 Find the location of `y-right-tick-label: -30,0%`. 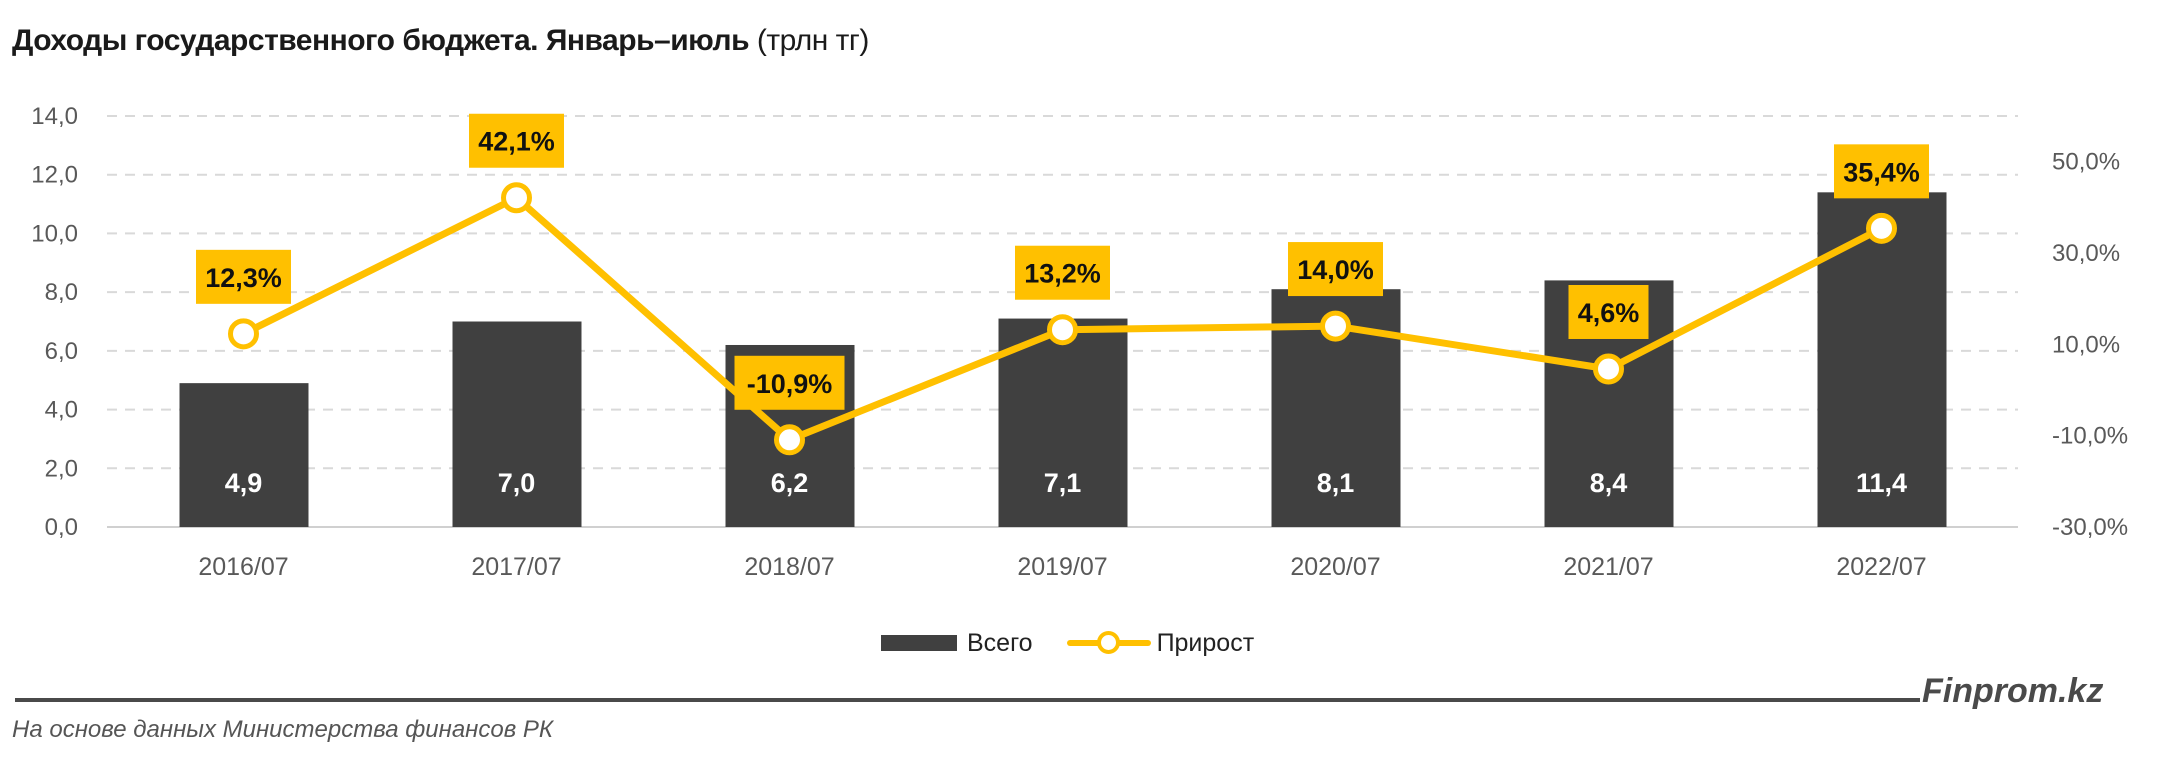

y-right-tick-label: -30,0% is located at coordinates (2090, 527).